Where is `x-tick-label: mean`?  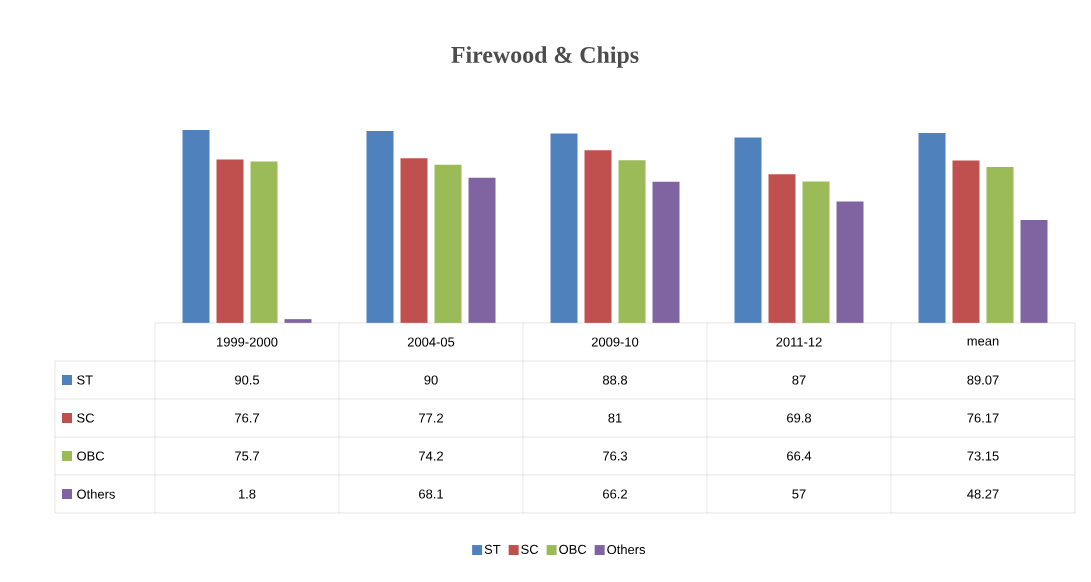
x-tick-label: mean is located at coordinates (983, 342).